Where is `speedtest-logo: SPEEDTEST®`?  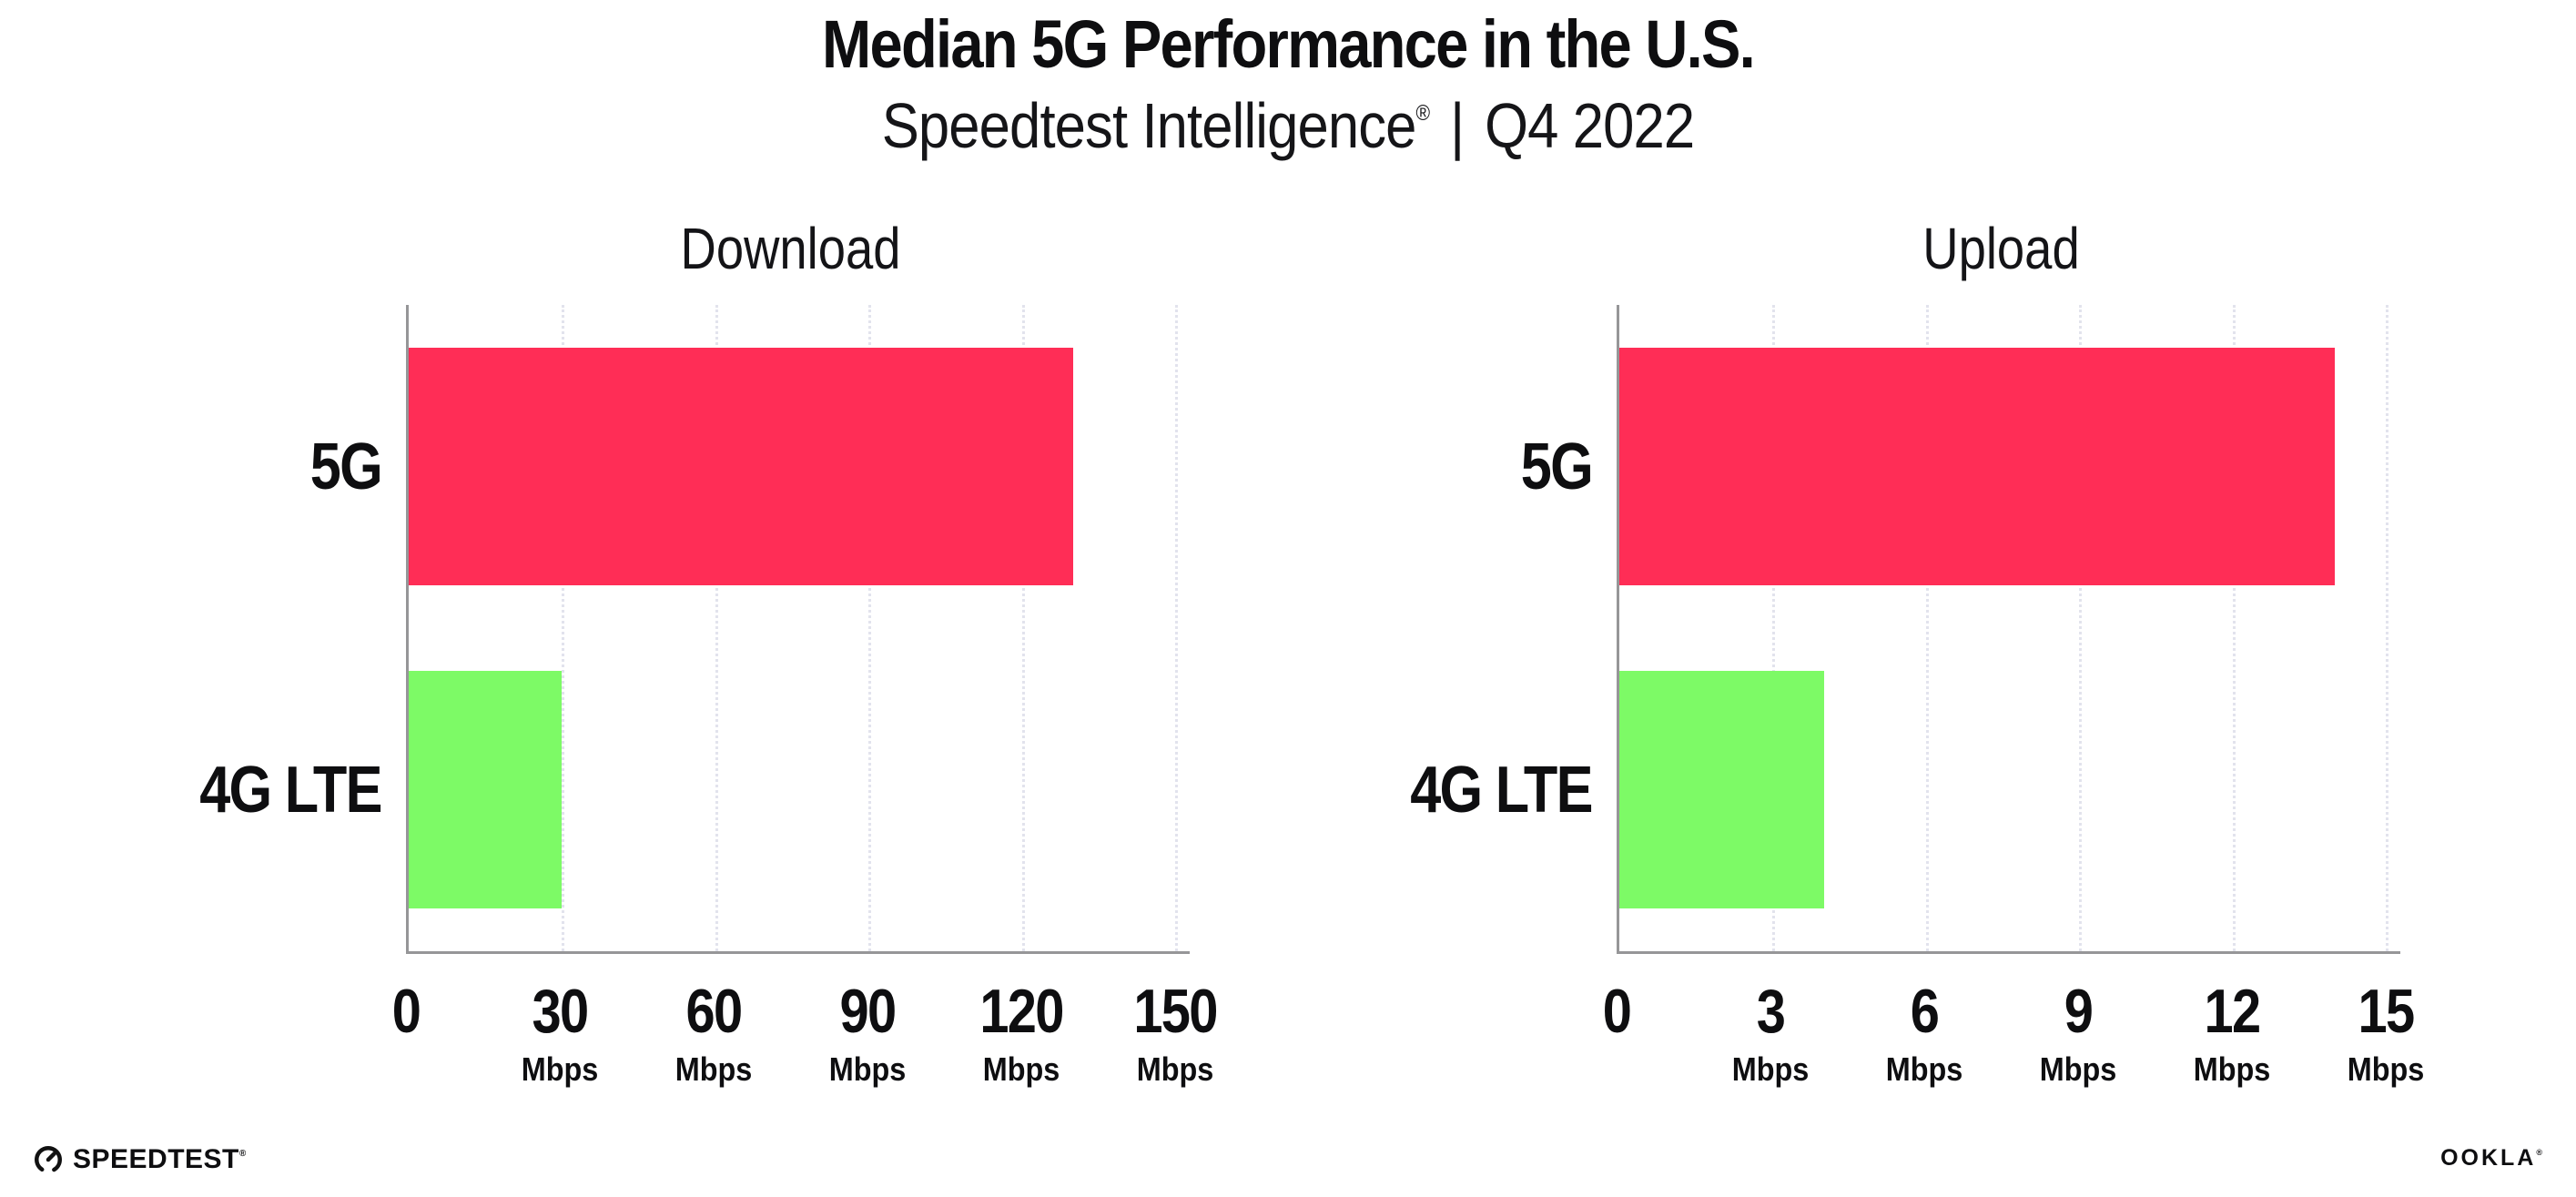 speedtest-logo: SPEEDTEST® is located at coordinates (140, 1159).